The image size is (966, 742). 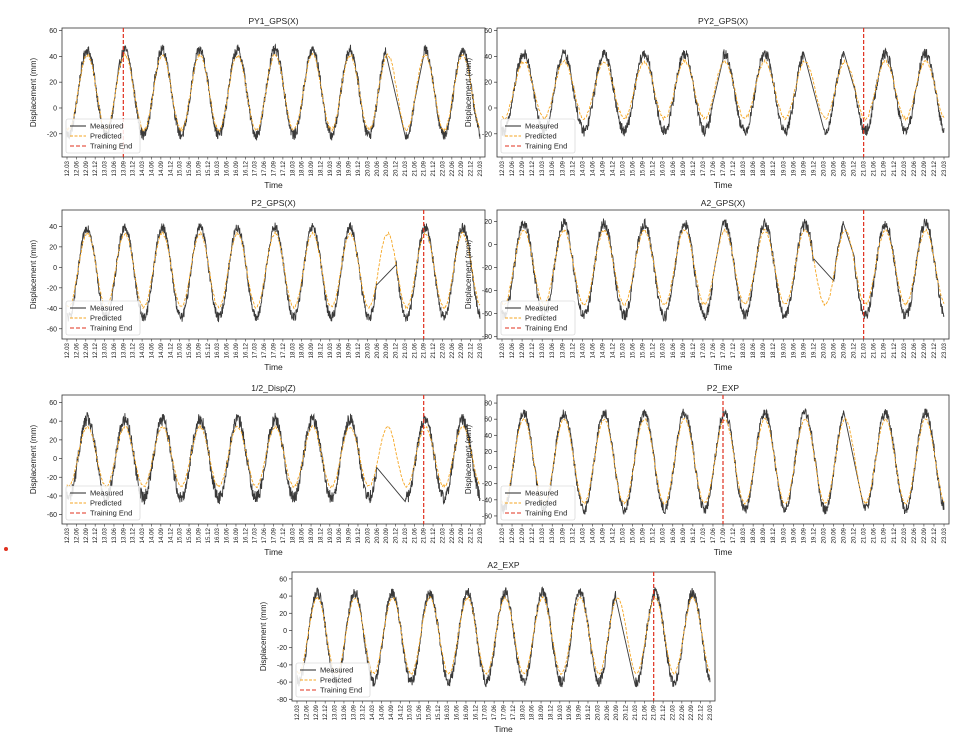 What do you see at coordinates (723, 90) in the screenshot?
I see `series-line-predicted` at bounding box center [723, 90].